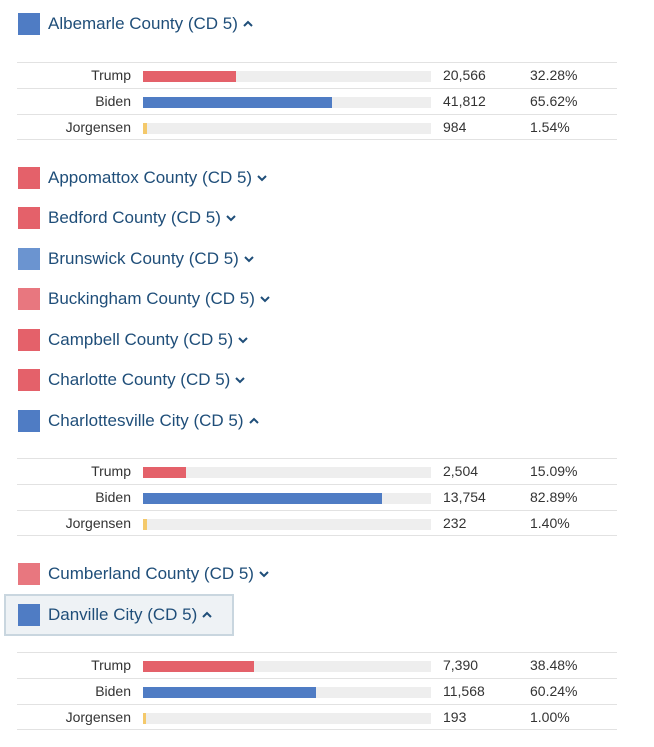 This screenshot has height=747, width=654. I want to click on vote-count: 41,812, so click(464, 101).